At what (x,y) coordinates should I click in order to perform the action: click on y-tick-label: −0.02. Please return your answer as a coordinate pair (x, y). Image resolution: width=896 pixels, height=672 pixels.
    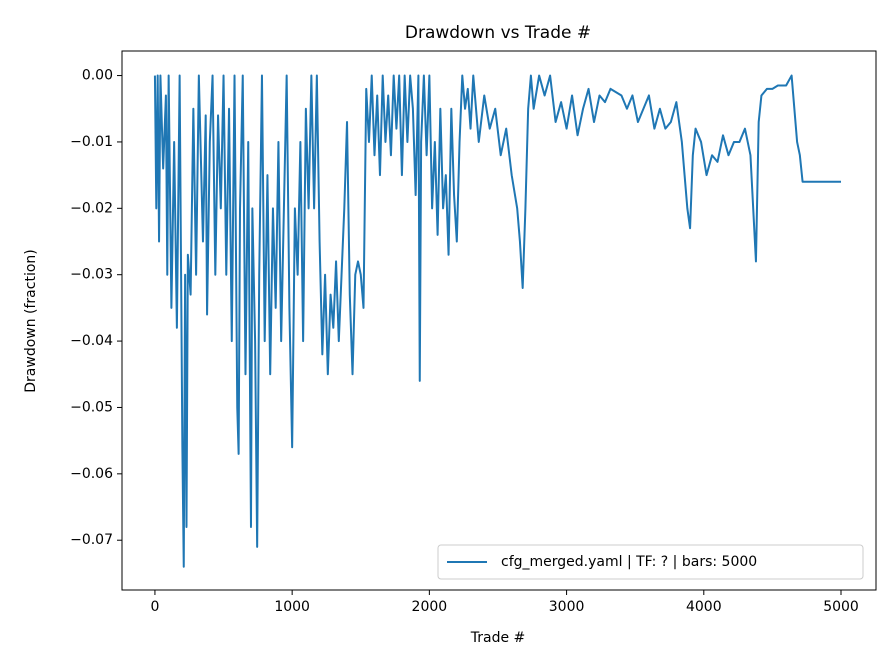
    Looking at the image, I should click on (91, 208).